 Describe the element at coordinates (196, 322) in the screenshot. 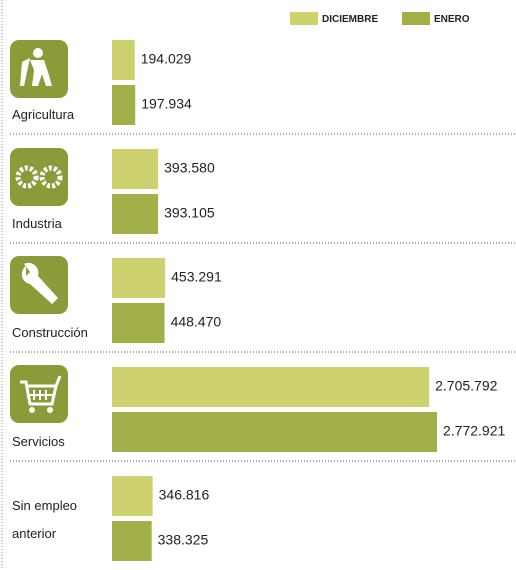

I see `value-label: 448.470` at that location.